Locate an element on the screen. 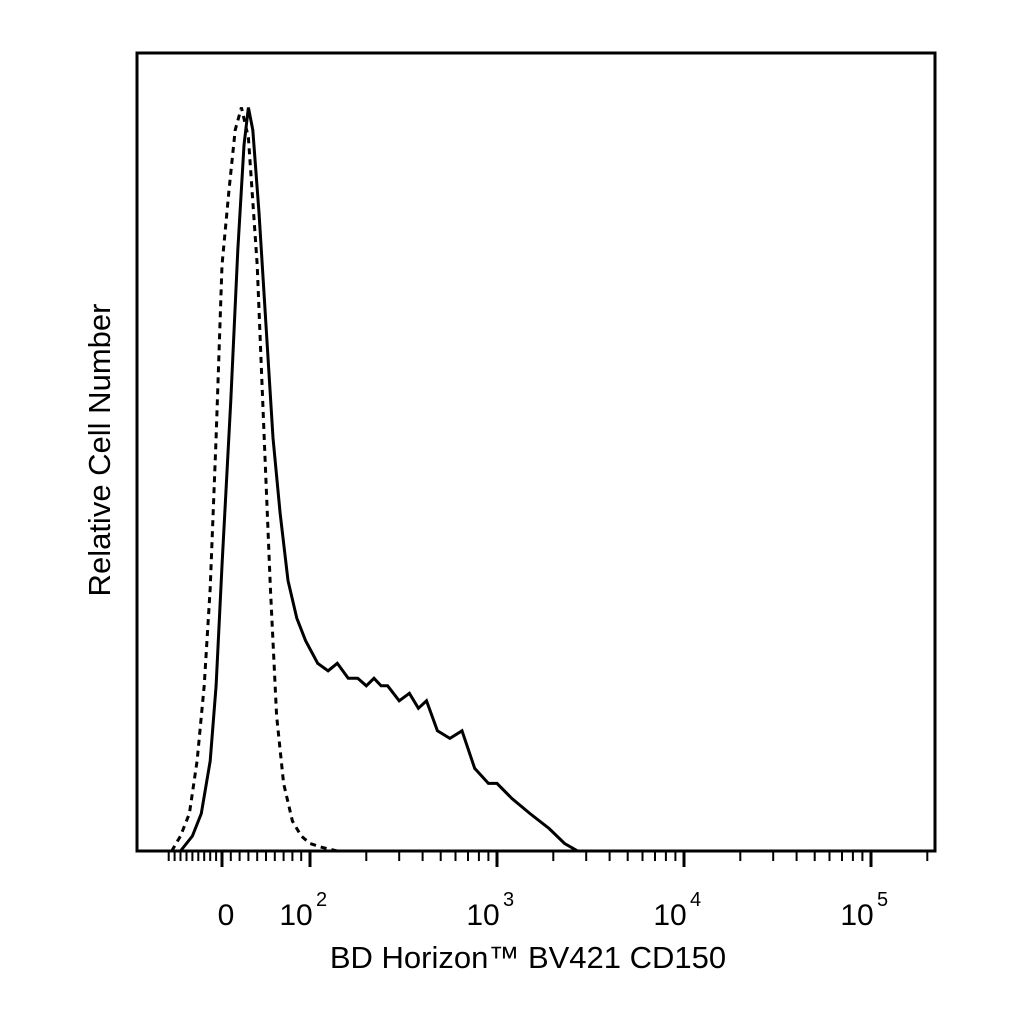 The image size is (1024, 1024). x-tick-label: 10 2 is located at coordinates (303, 910).